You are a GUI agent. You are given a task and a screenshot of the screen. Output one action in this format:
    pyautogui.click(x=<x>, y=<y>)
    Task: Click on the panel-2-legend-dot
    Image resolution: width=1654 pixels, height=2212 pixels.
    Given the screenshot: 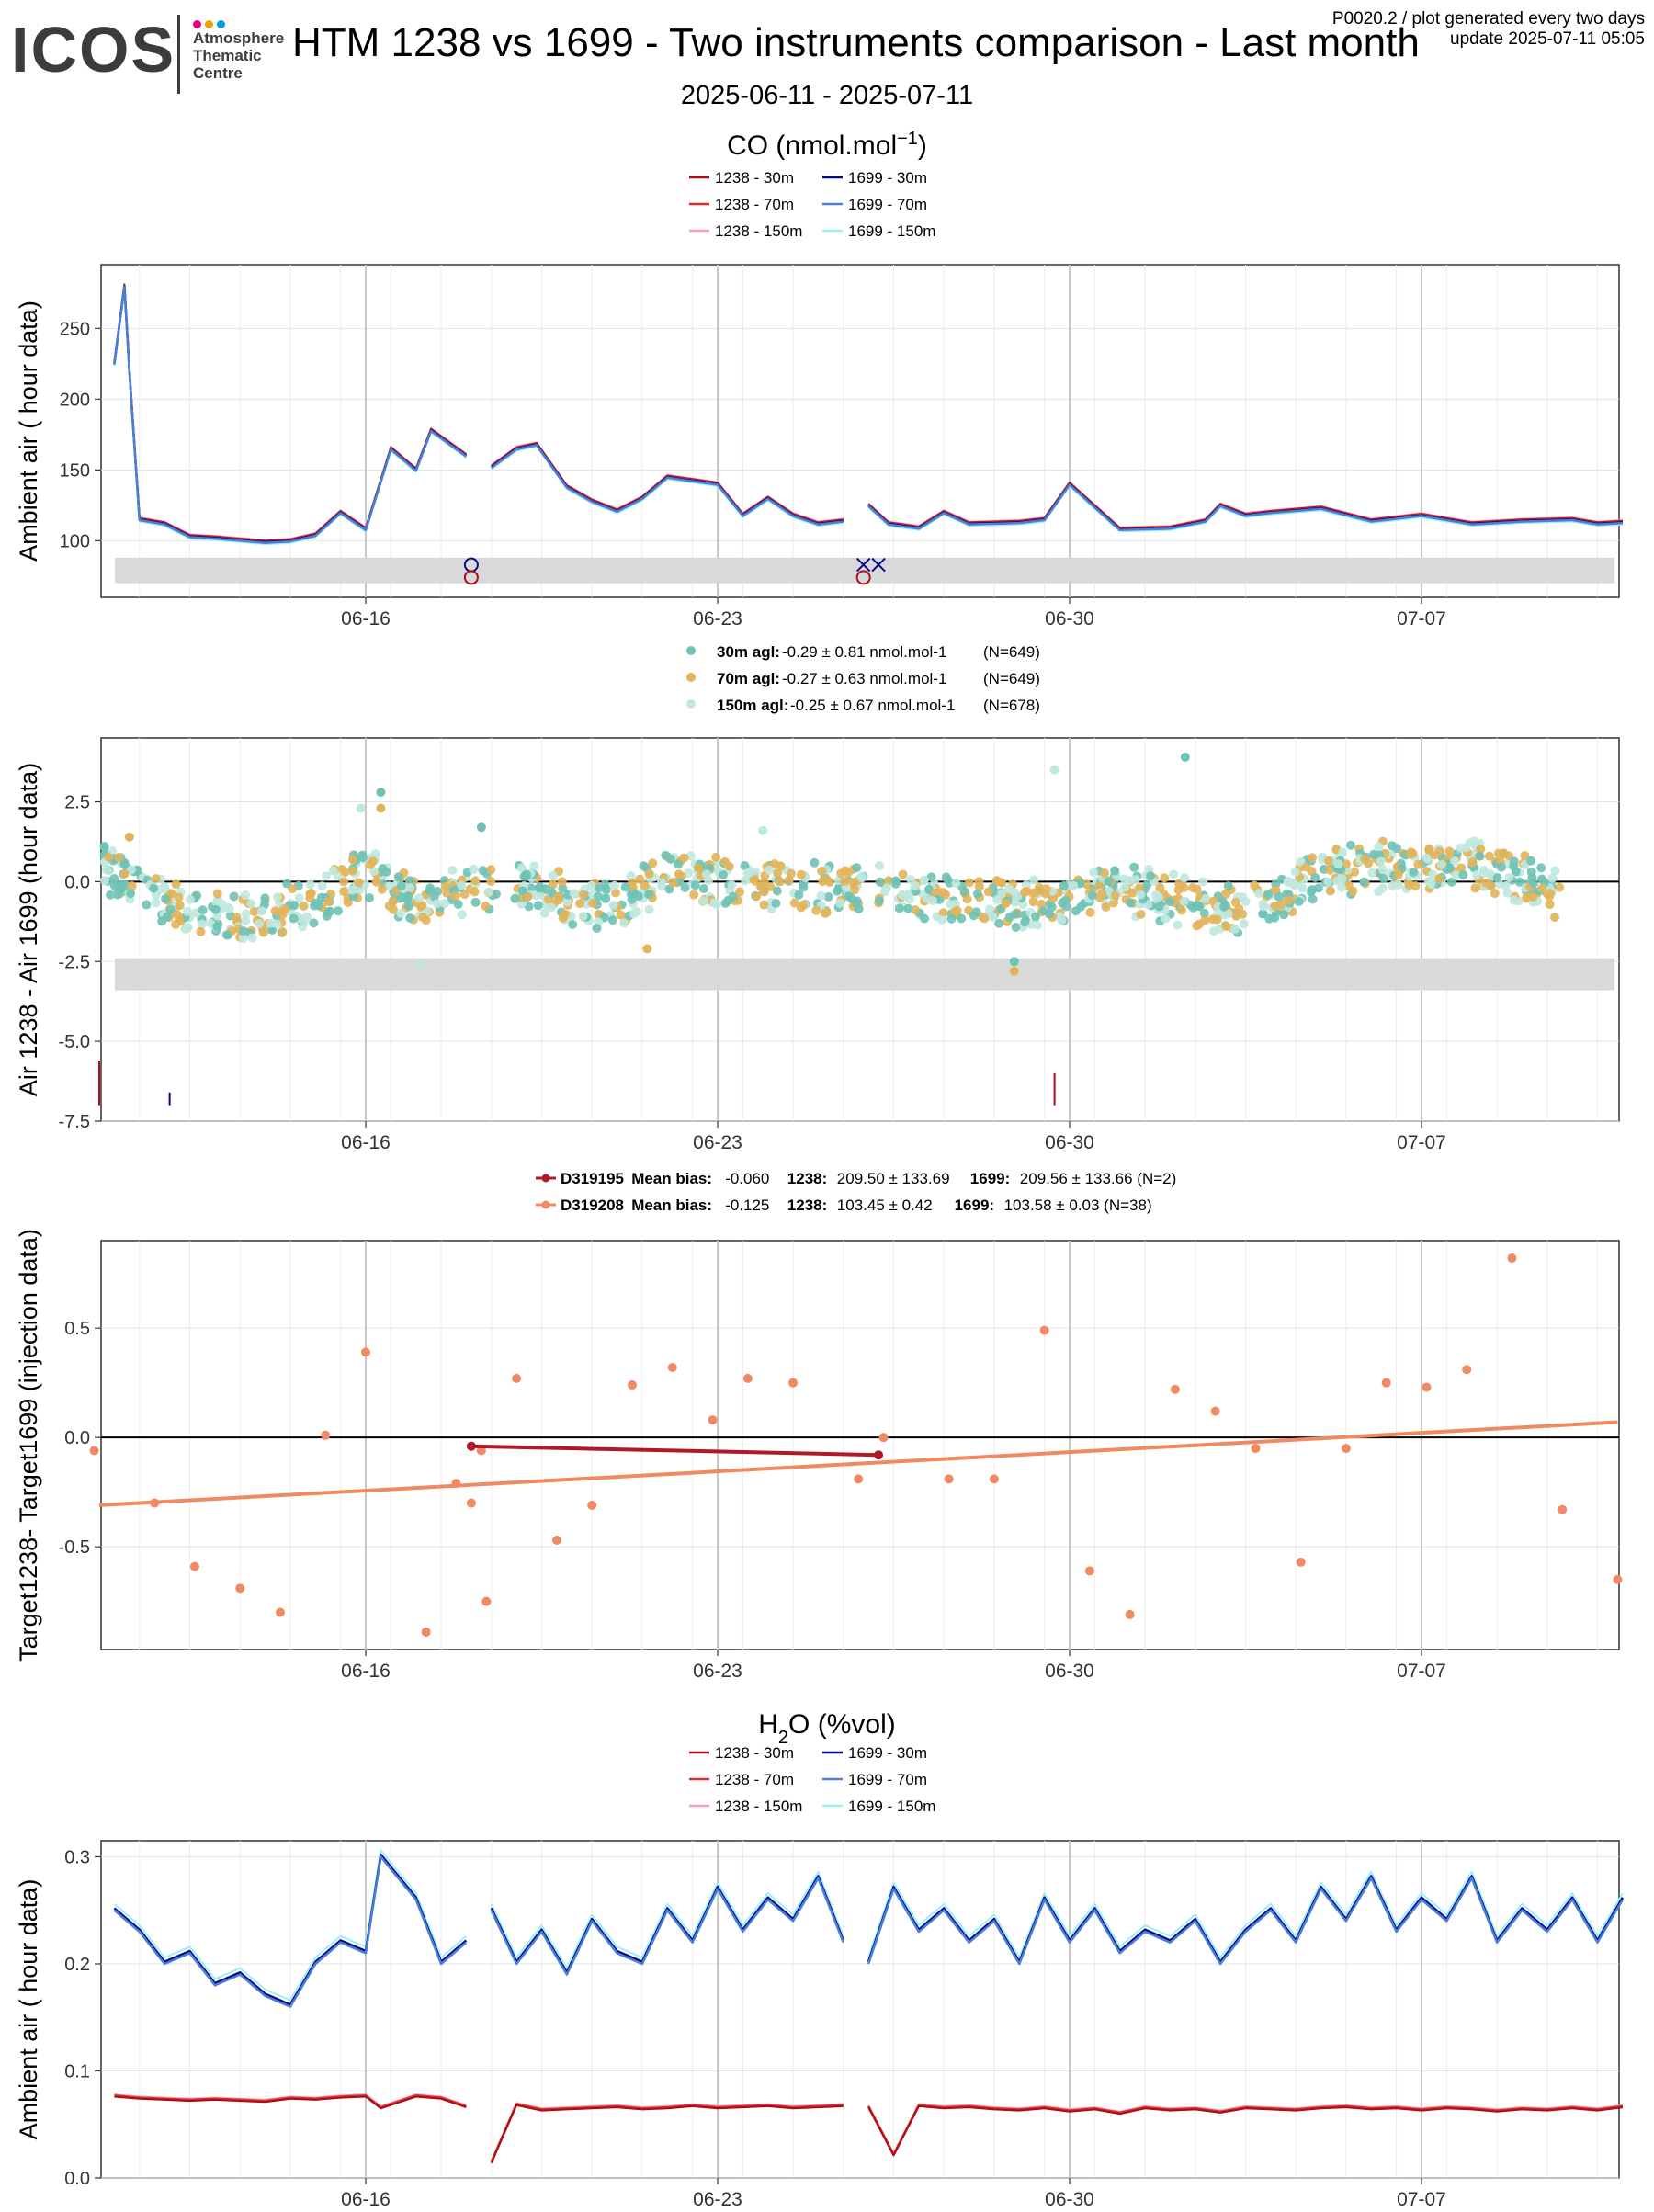 What is the action you would take?
    pyautogui.click(x=545, y=1204)
    